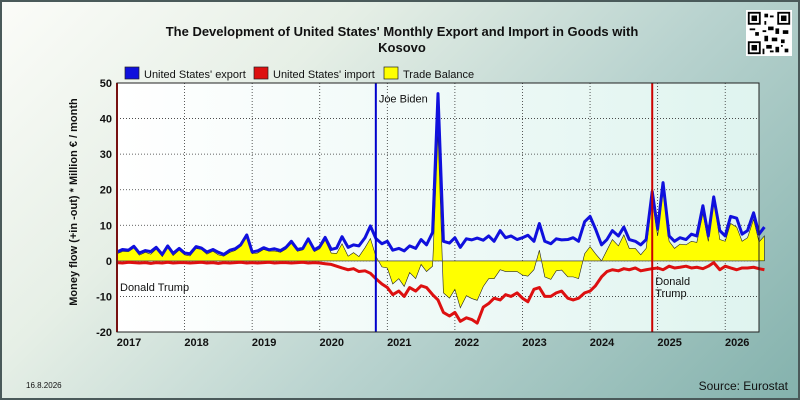  I want to click on x-tick-label: 2025, so click(669, 343).